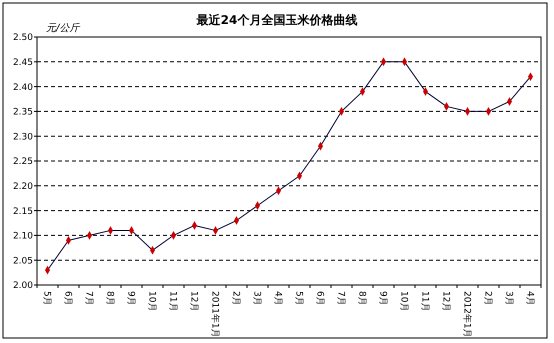  What do you see at coordinates (23, 286) in the screenshot?
I see `y-tick-label: 2.00` at bounding box center [23, 286].